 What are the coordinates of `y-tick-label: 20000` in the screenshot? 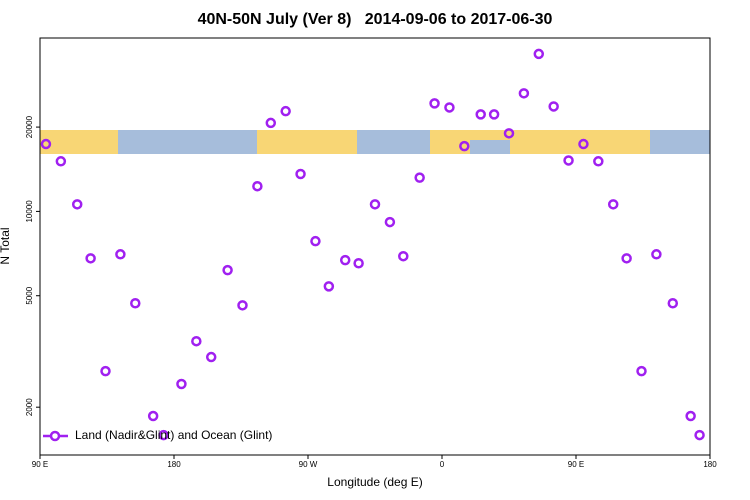 It's located at (29, 126).